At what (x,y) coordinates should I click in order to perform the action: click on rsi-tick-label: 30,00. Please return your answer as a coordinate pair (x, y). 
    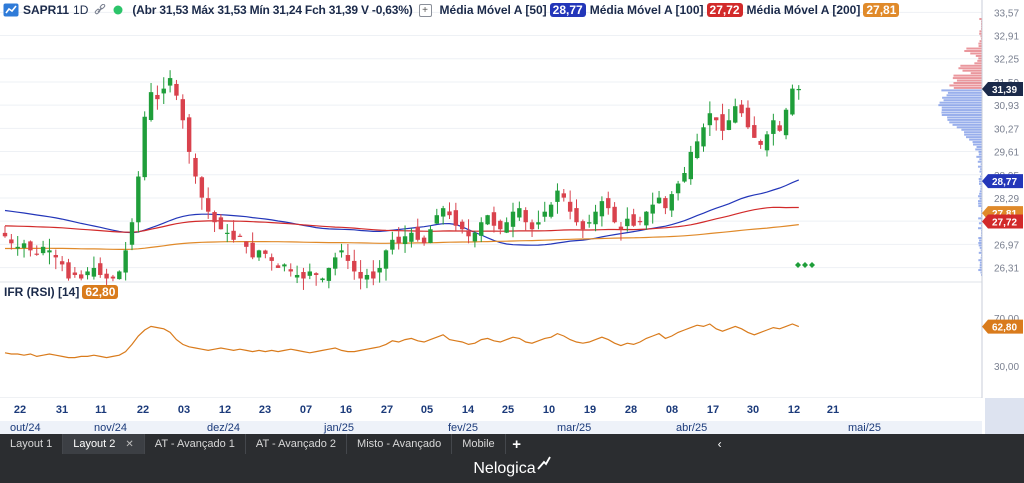
    Looking at the image, I should click on (1006, 367).